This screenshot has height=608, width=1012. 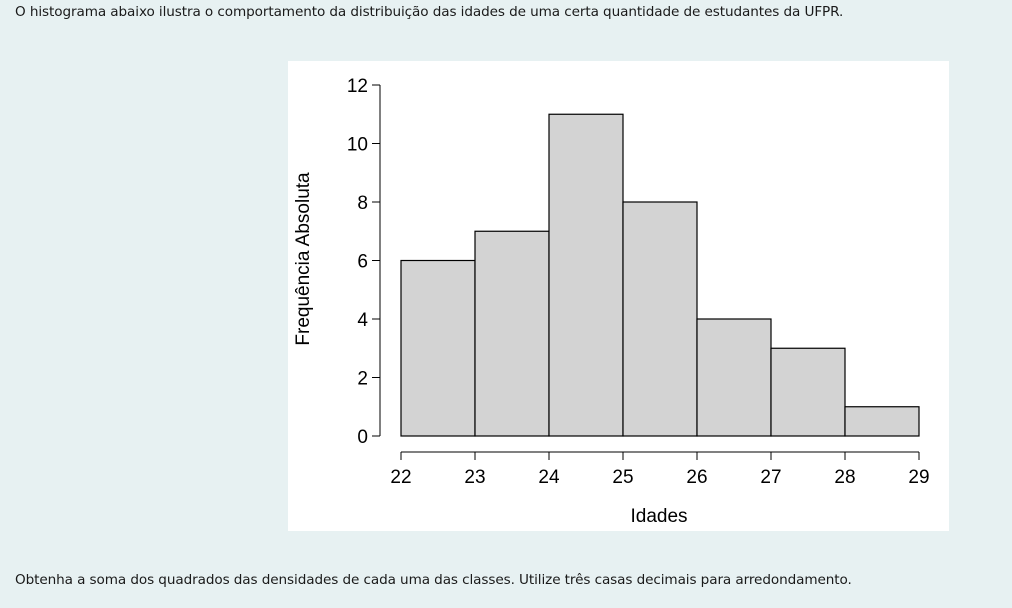 I want to click on x-axis-title: Idades, so click(x=658, y=516).